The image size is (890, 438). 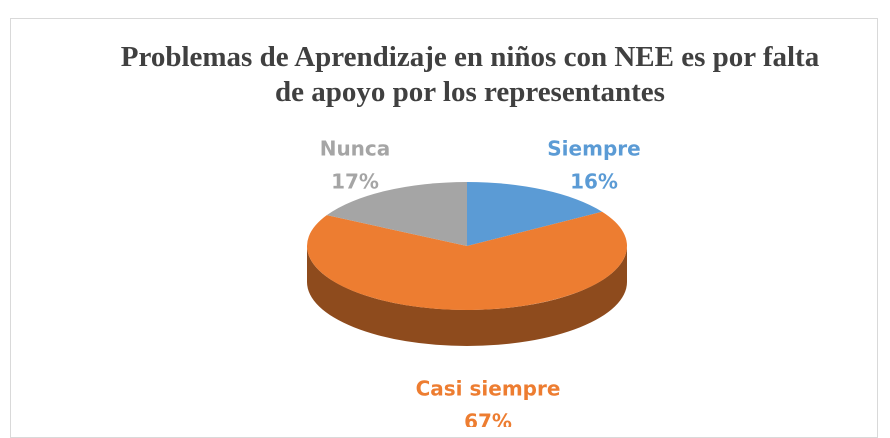 What do you see at coordinates (355, 149) in the screenshot?
I see `slice-label: Nunca` at bounding box center [355, 149].